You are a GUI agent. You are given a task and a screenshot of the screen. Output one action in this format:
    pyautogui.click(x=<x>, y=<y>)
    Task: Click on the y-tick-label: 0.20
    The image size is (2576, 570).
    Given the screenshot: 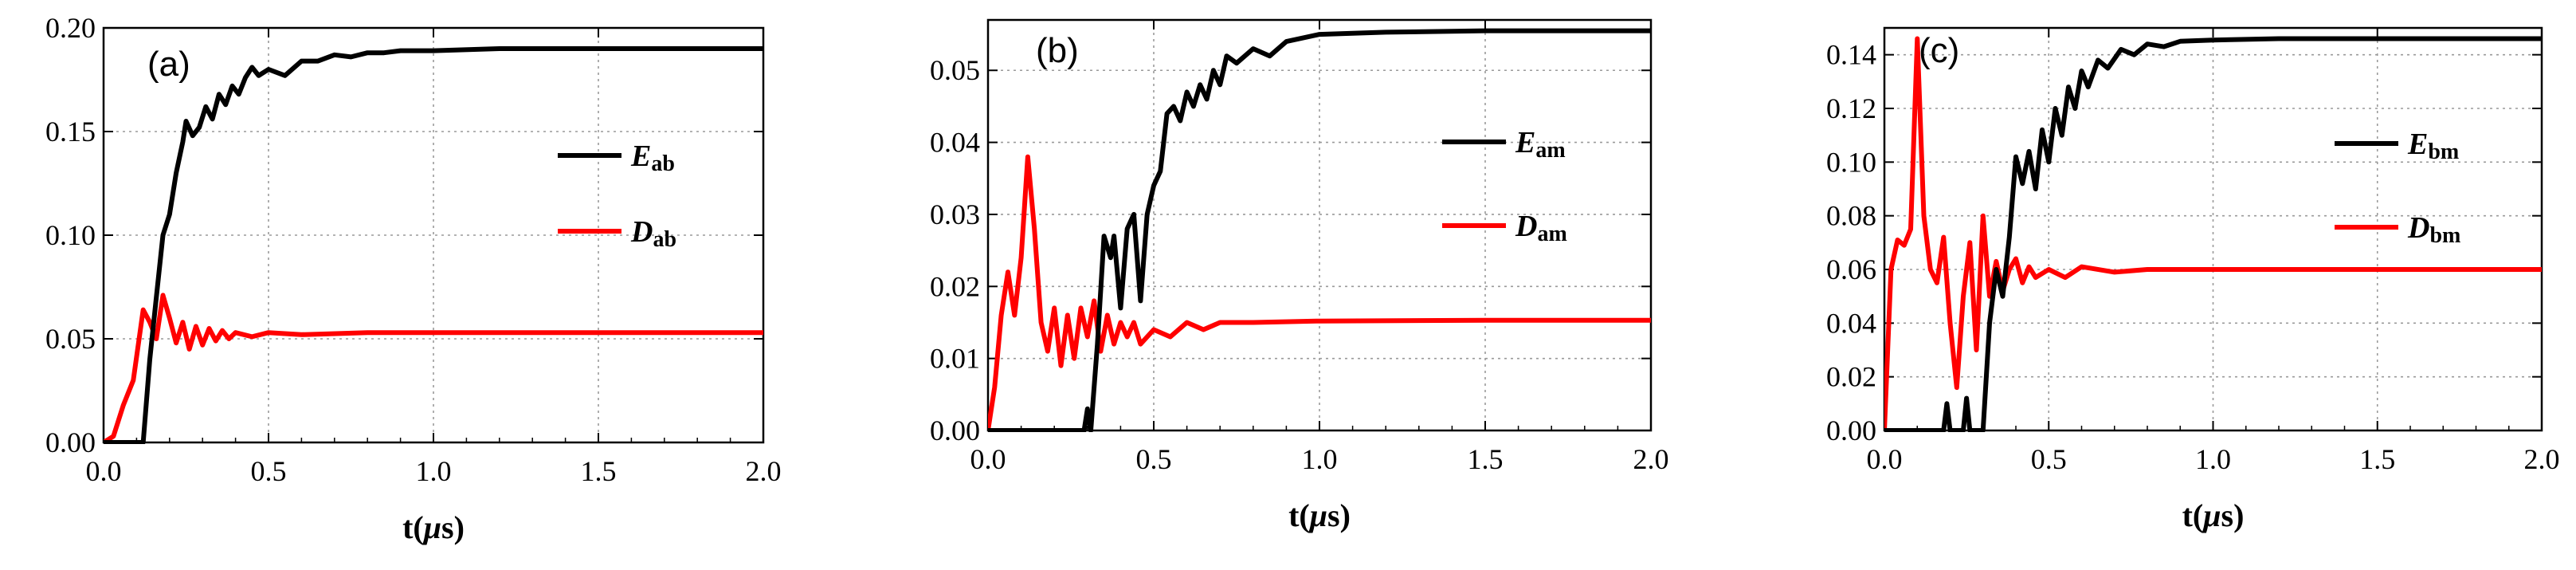 What is the action you would take?
    pyautogui.click(x=70, y=28)
    